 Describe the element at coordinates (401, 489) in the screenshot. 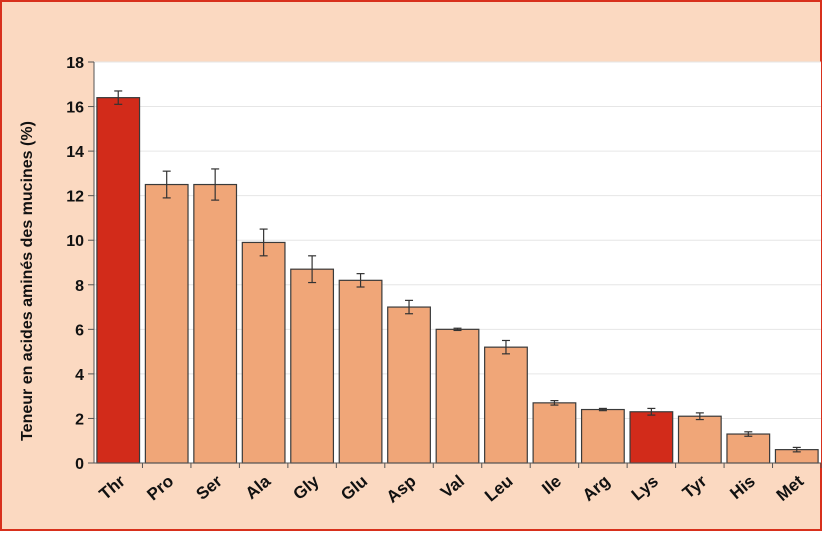

I see `x-tick-label: Asp` at that location.